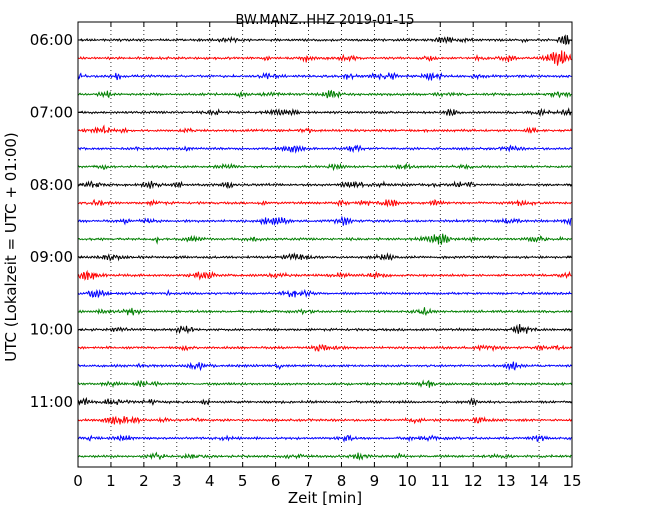 The height and width of the screenshot is (520, 650). Describe the element at coordinates (177, 481) in the screenshot. I see `x-tick-label: 3` at that location.